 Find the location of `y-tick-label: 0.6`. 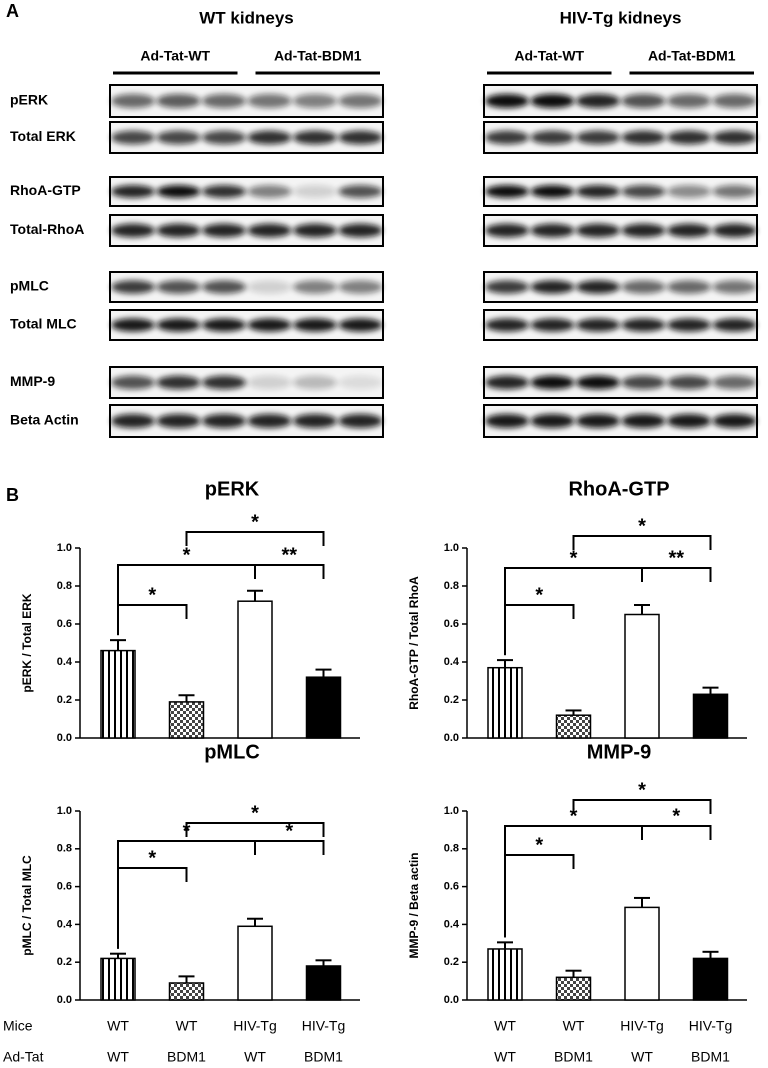

y-tick-label: 0.6 is located at coordinates (64, 624).